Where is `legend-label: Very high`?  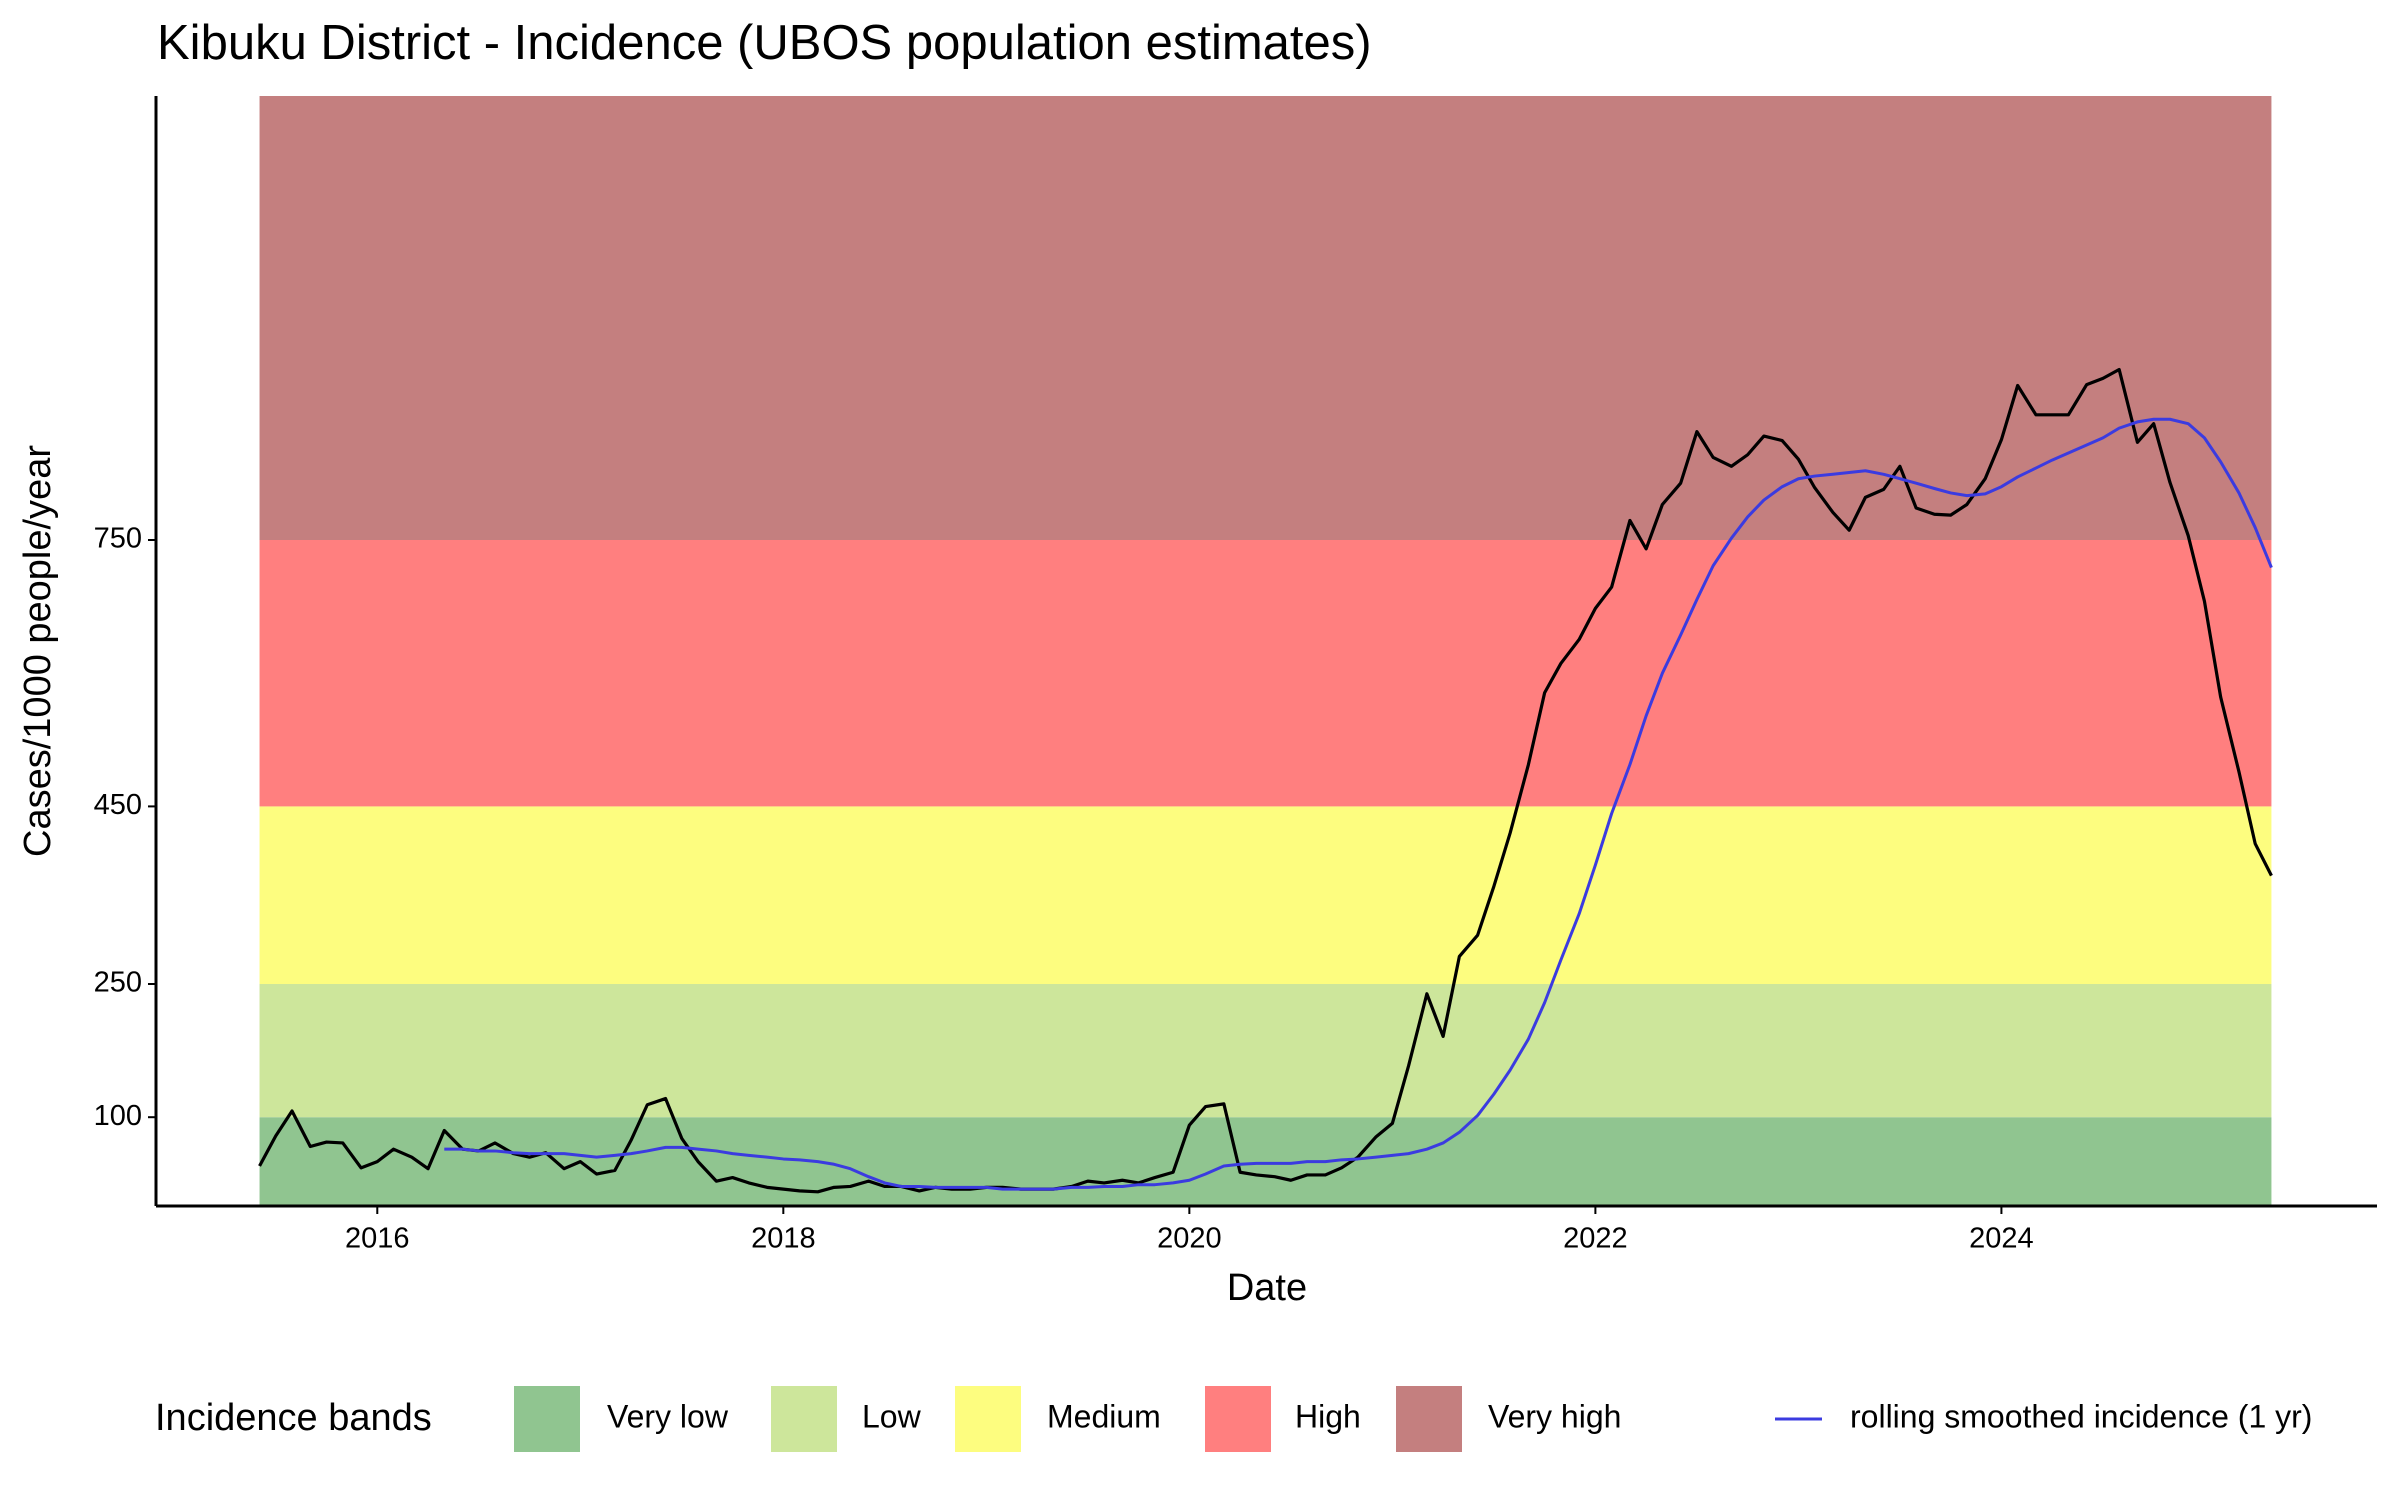
legend-label: Very high is located at coordinates (1554, 1416).